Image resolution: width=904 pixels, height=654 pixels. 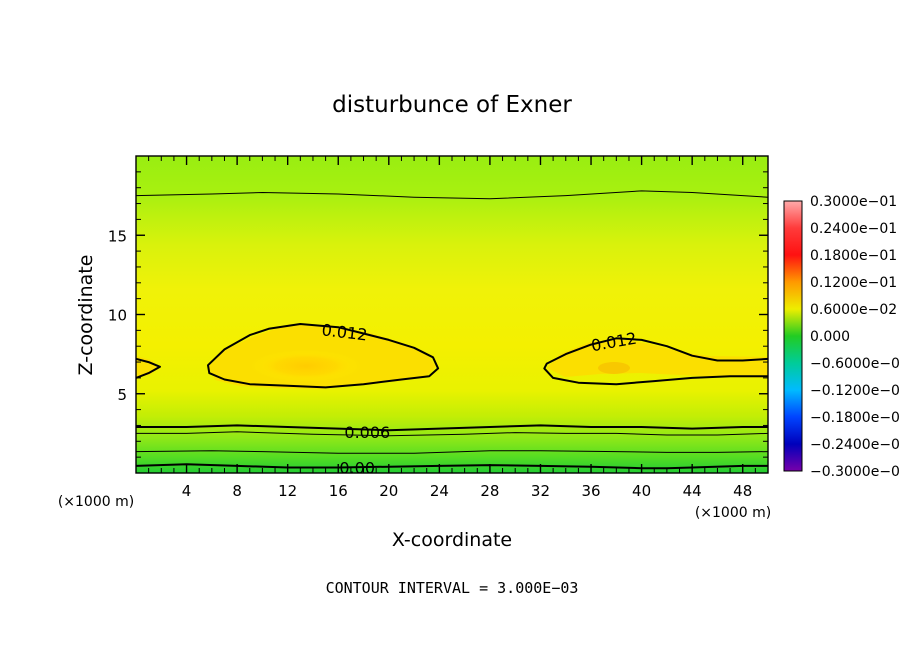 What do you see at coordinates (452, 588) in the screenshot?
I see `contour-interval-footer: CONTOUR INTERVAL = 3.000E−03` at bounding box center [452, 588].